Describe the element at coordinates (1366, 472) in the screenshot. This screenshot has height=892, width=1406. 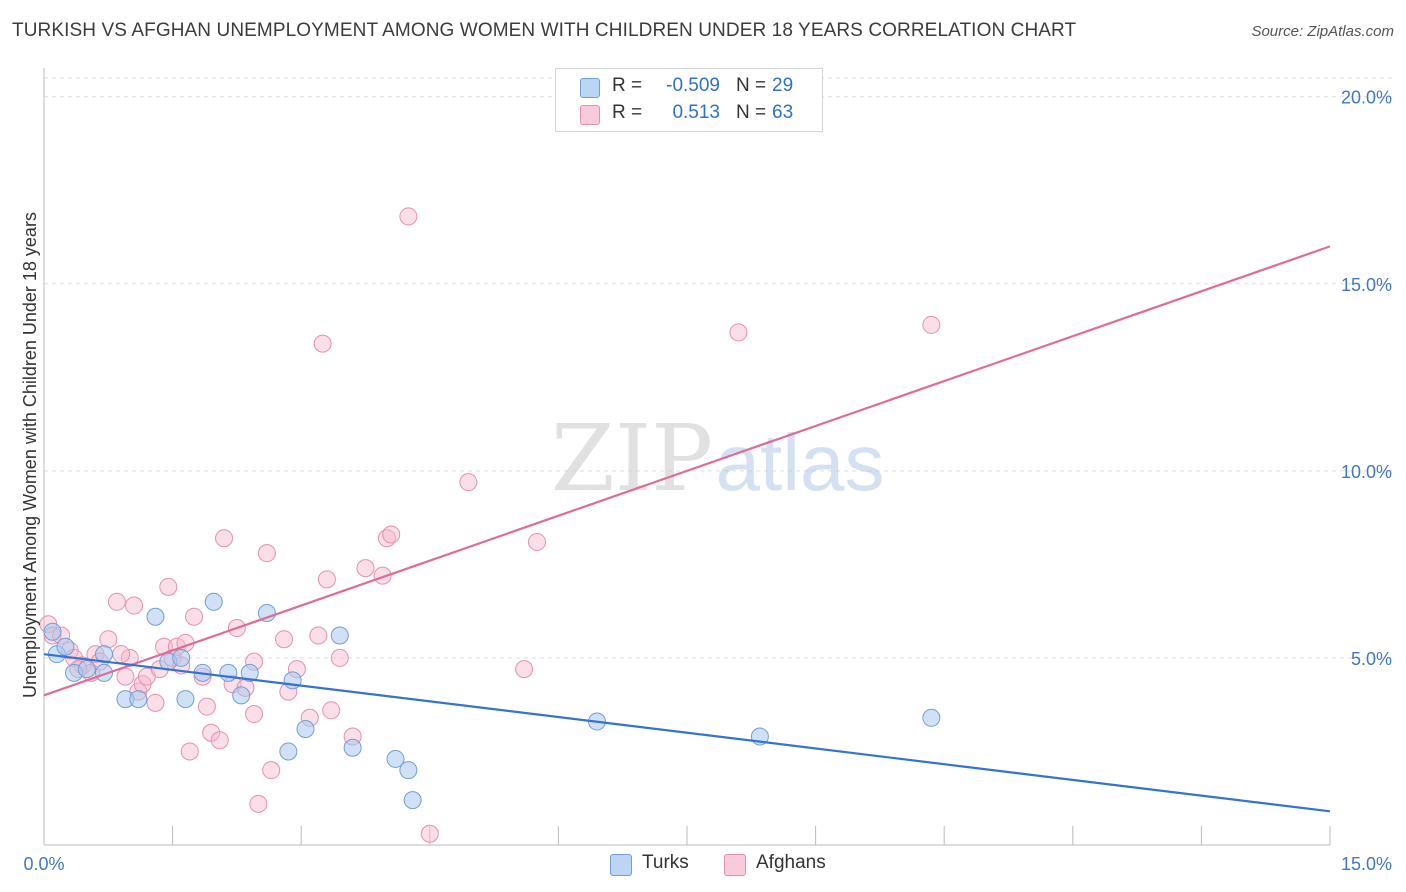
I see `y-tick-label: 10.0%` at that location.